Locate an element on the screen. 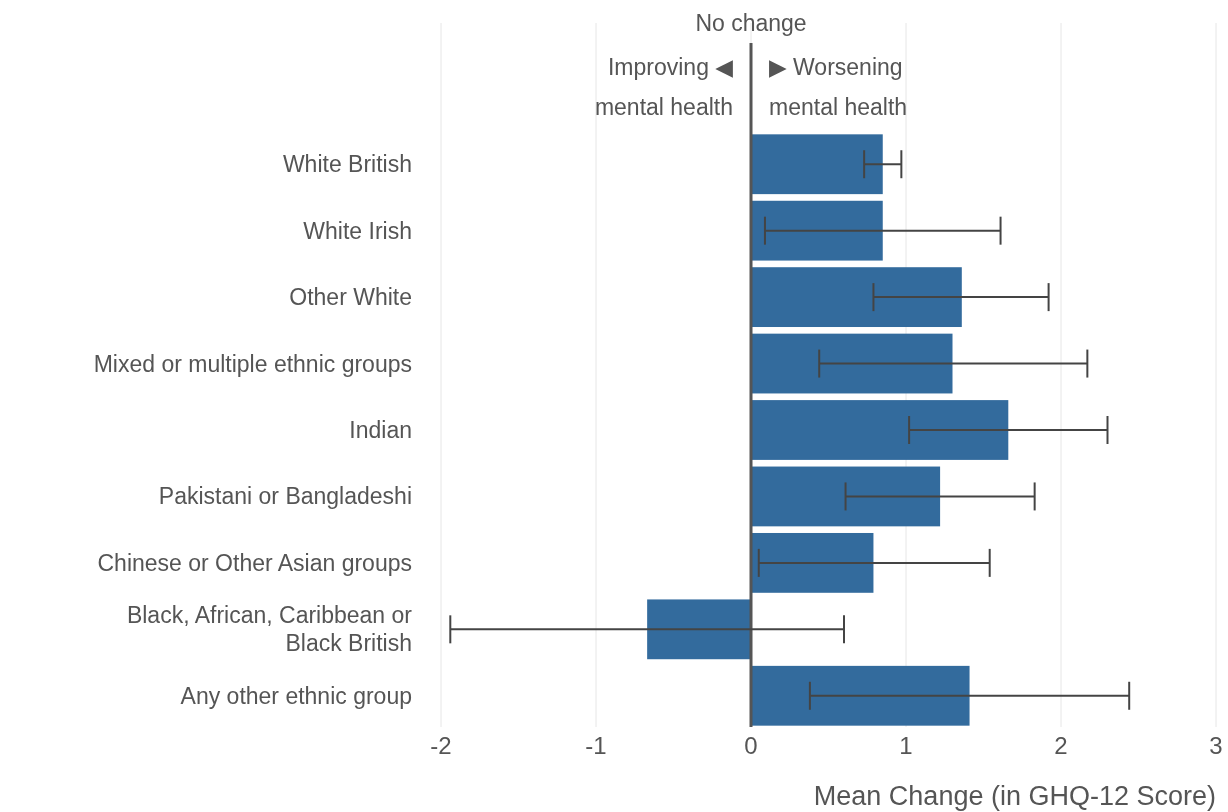 The height and width of the screenshot is (812, 1228). y-tick-label: Any other ethnic group is located at coordinates (296, 695).